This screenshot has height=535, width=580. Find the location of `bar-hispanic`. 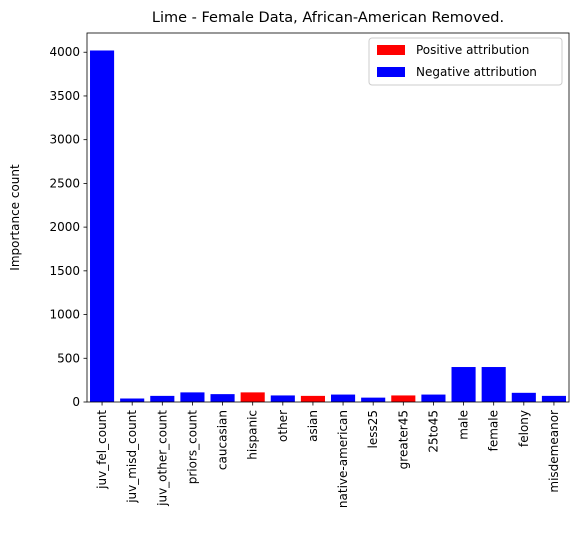

bar-hispanic is located at coordinates (252, 397).